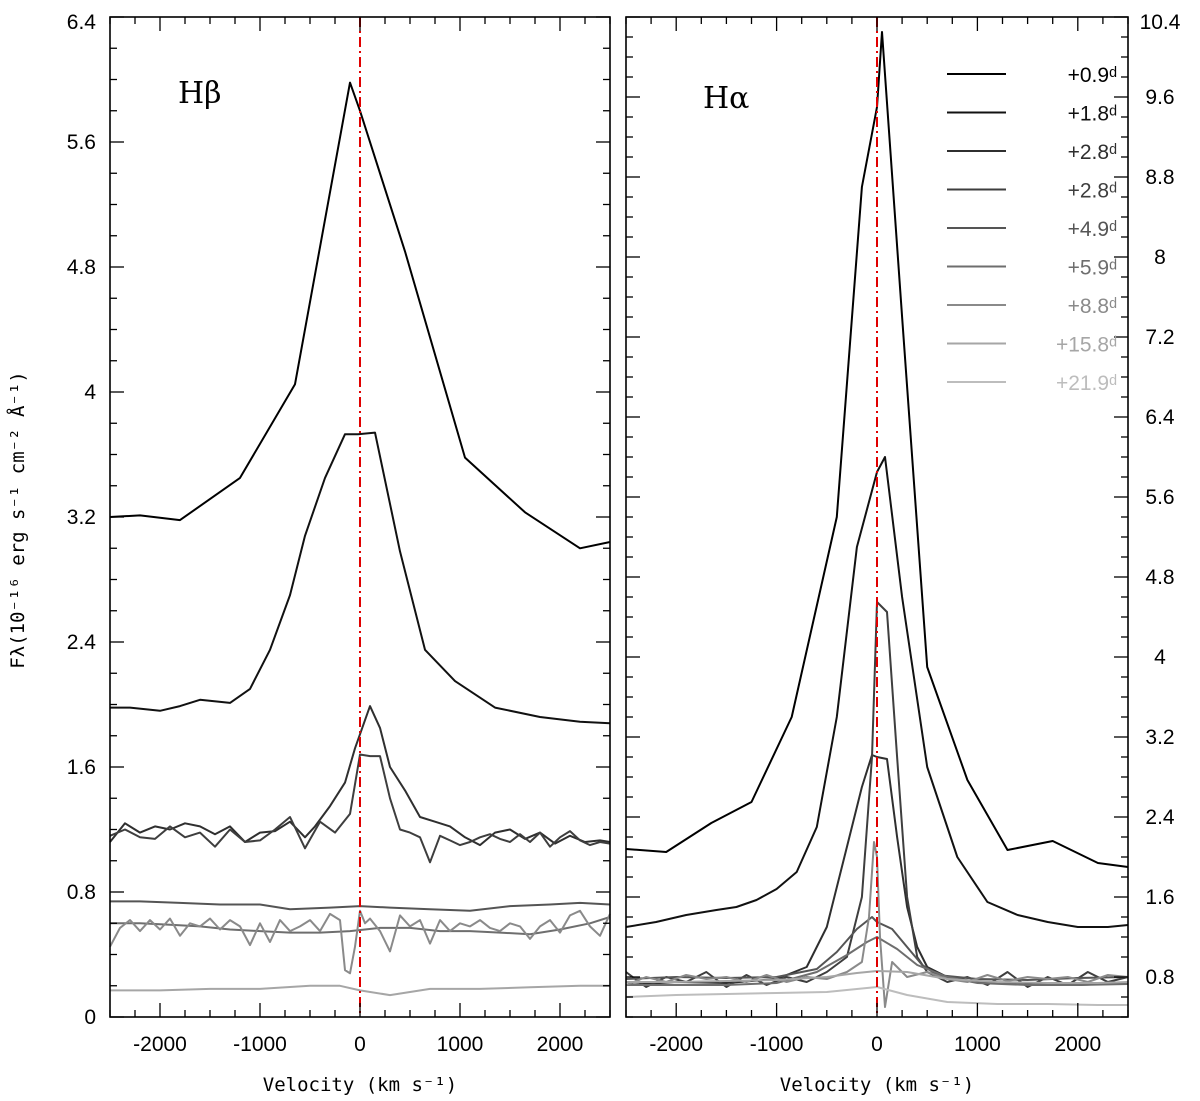 Image resolution: width=1200 pixels, height=1101 pixels. Describe the element at coordinates (1160, 657) in the screenshot. I see `right-y-tick-label: 4` at that location.